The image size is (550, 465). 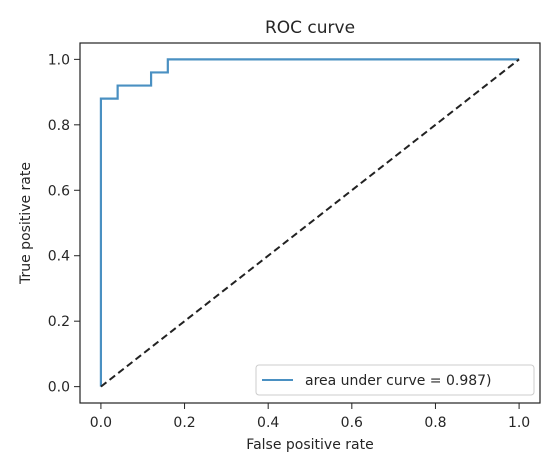 I want to click on x-tick-label: 0.2, so click(x=184, y=423).